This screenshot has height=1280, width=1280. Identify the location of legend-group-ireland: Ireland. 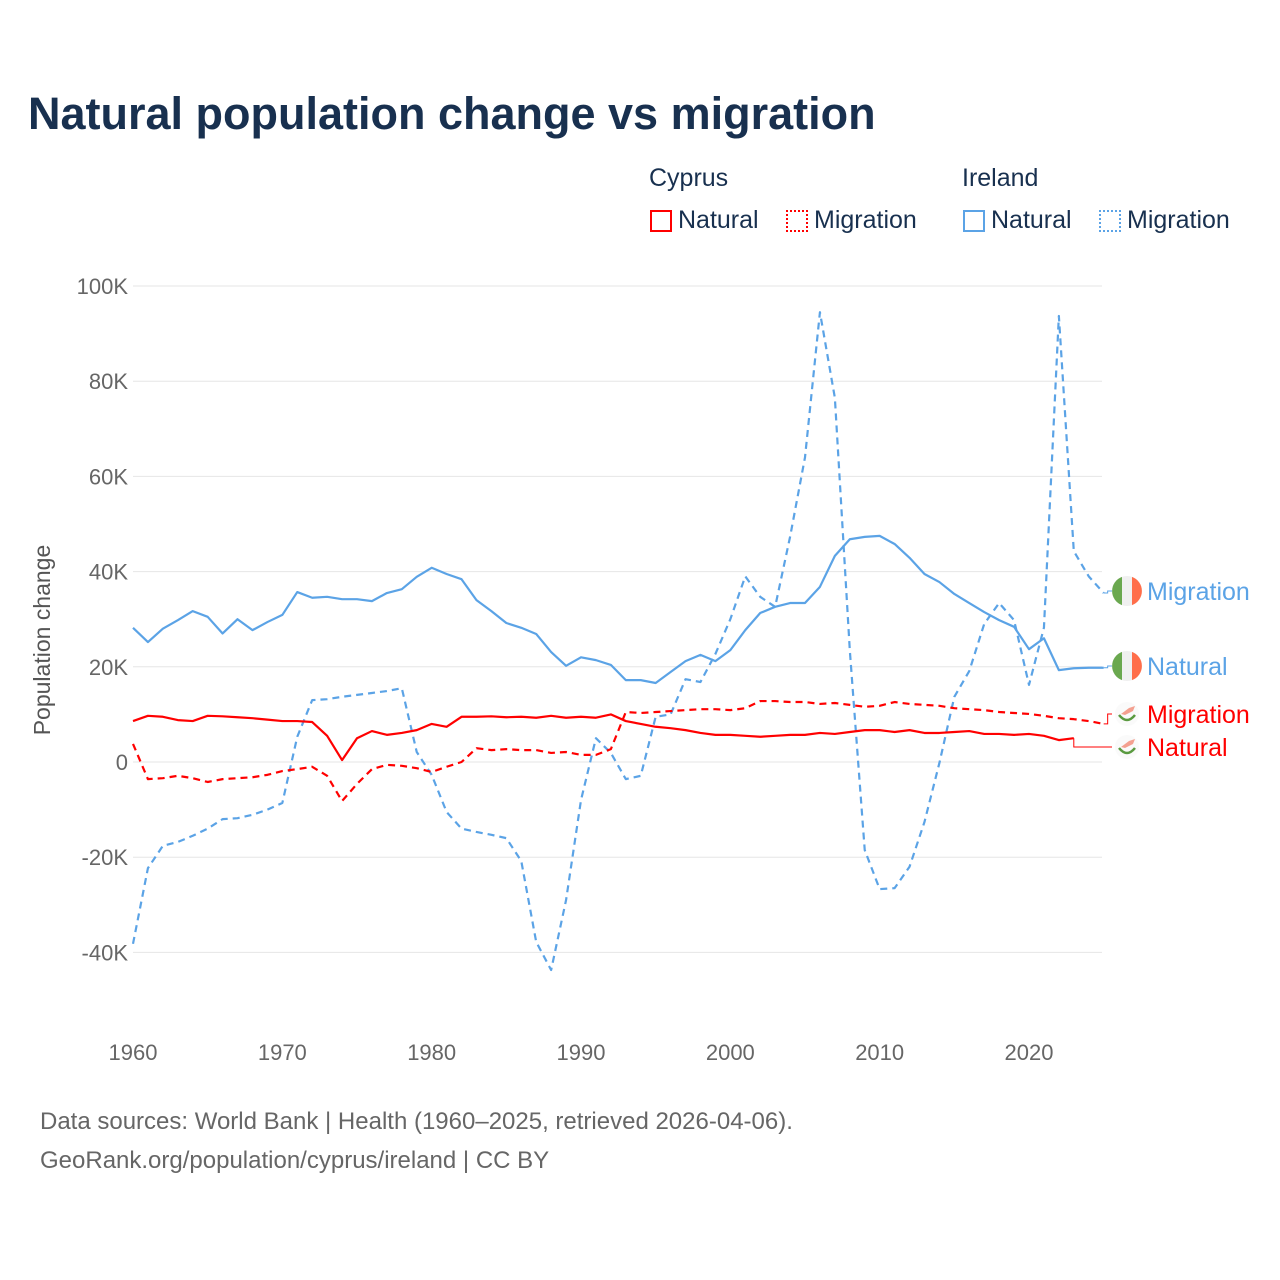
(1000, 178).